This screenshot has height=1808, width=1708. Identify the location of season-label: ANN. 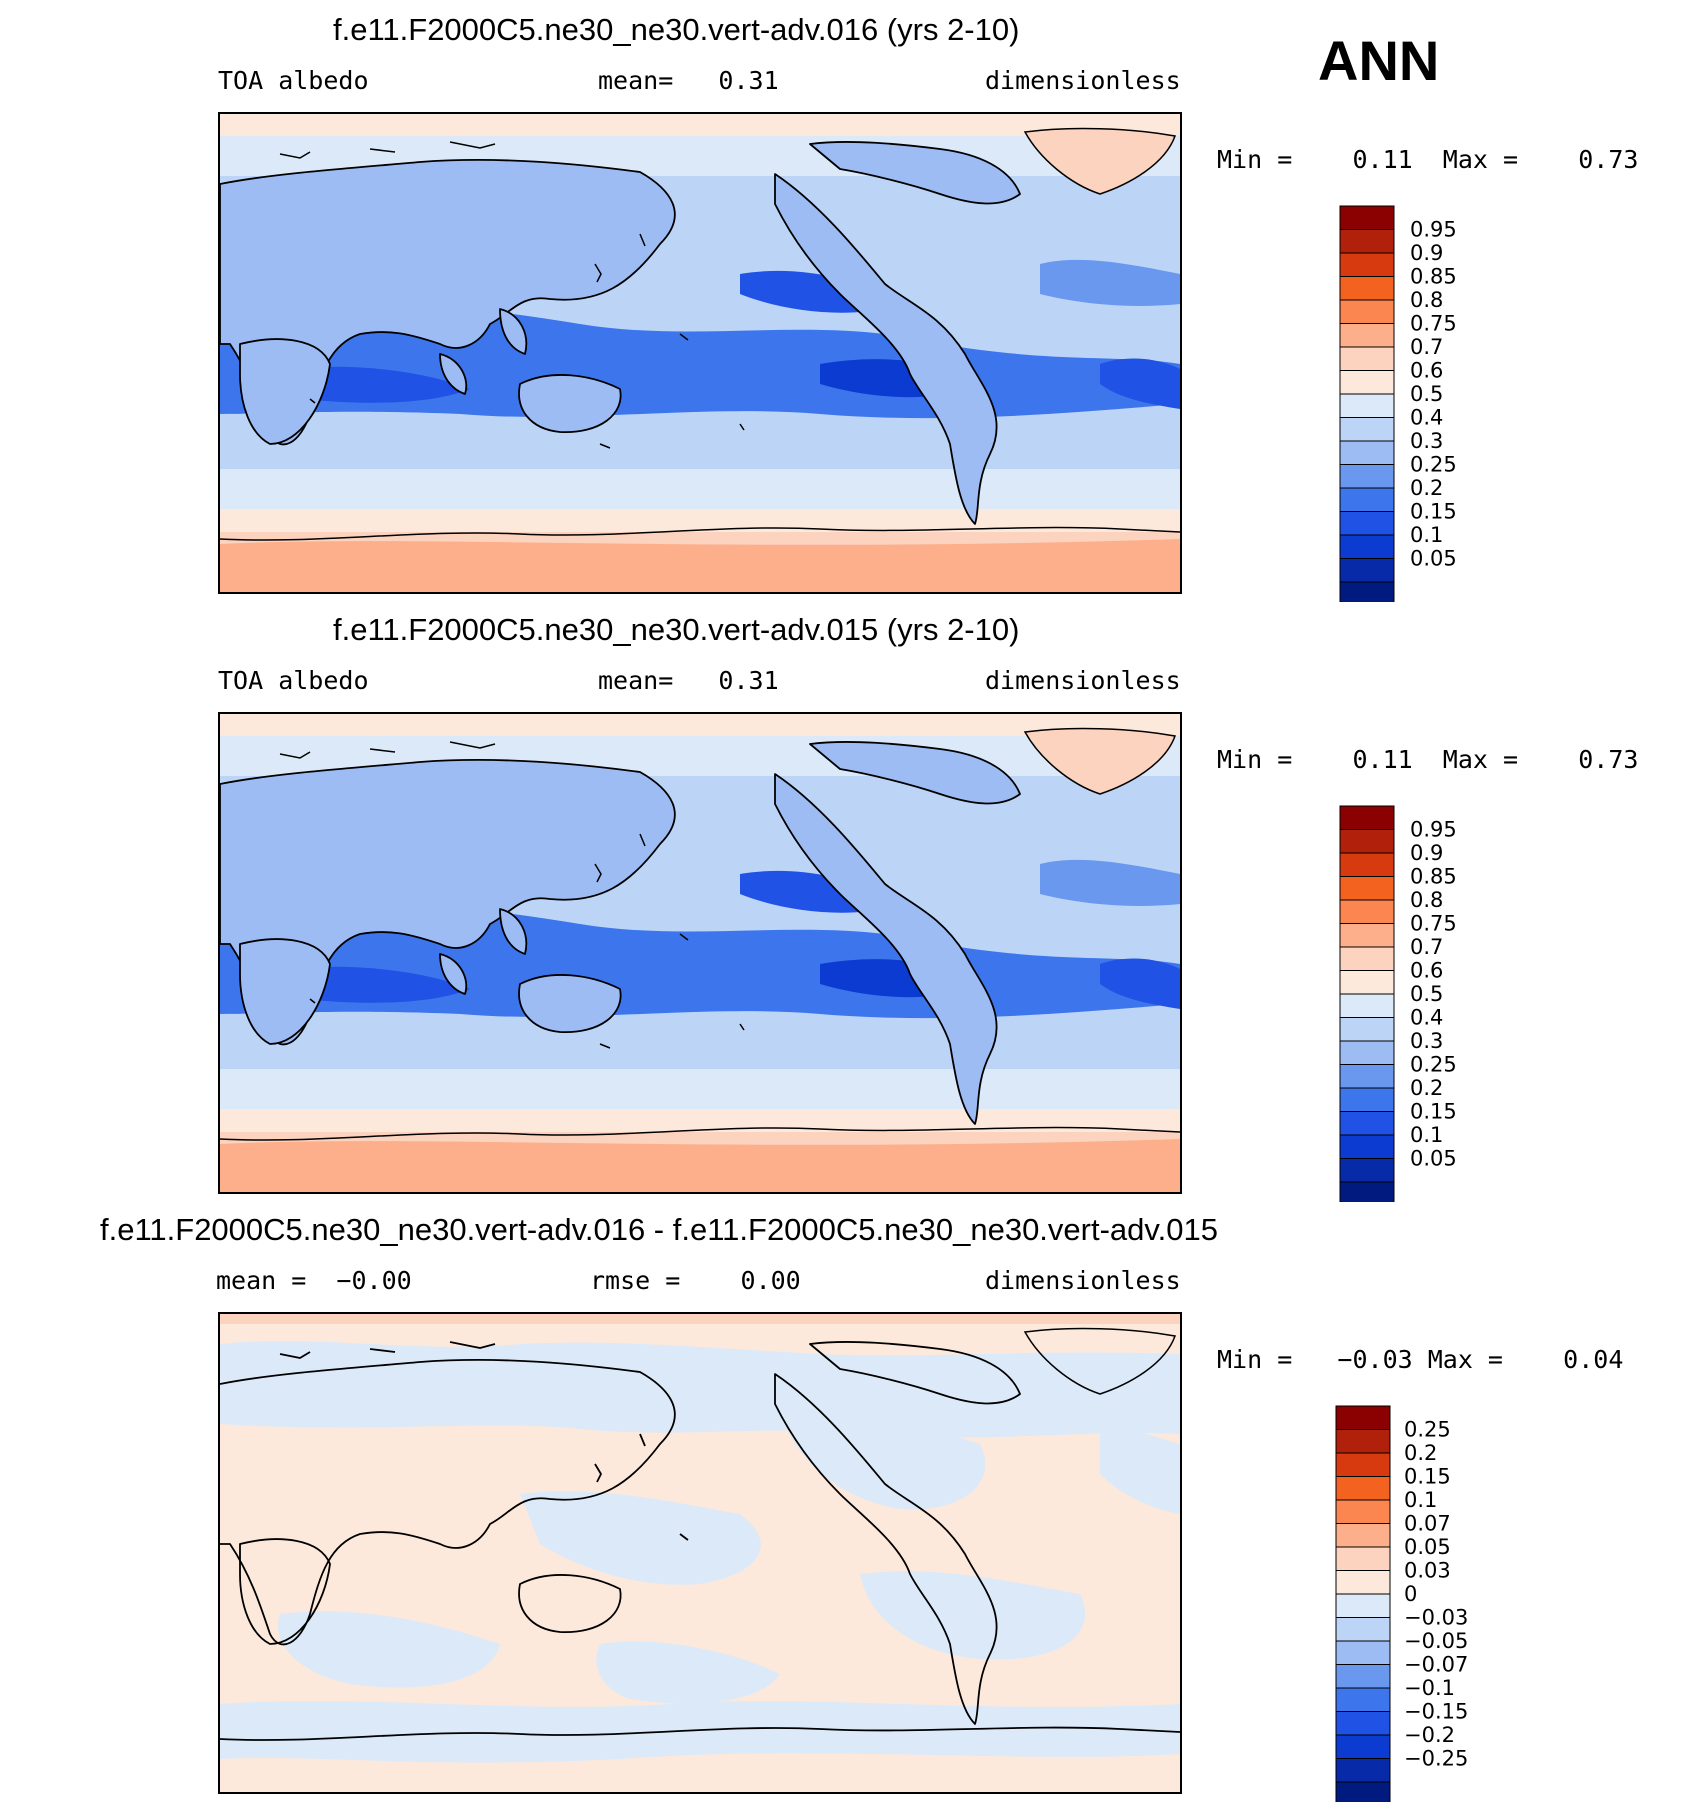
(1379, 60).